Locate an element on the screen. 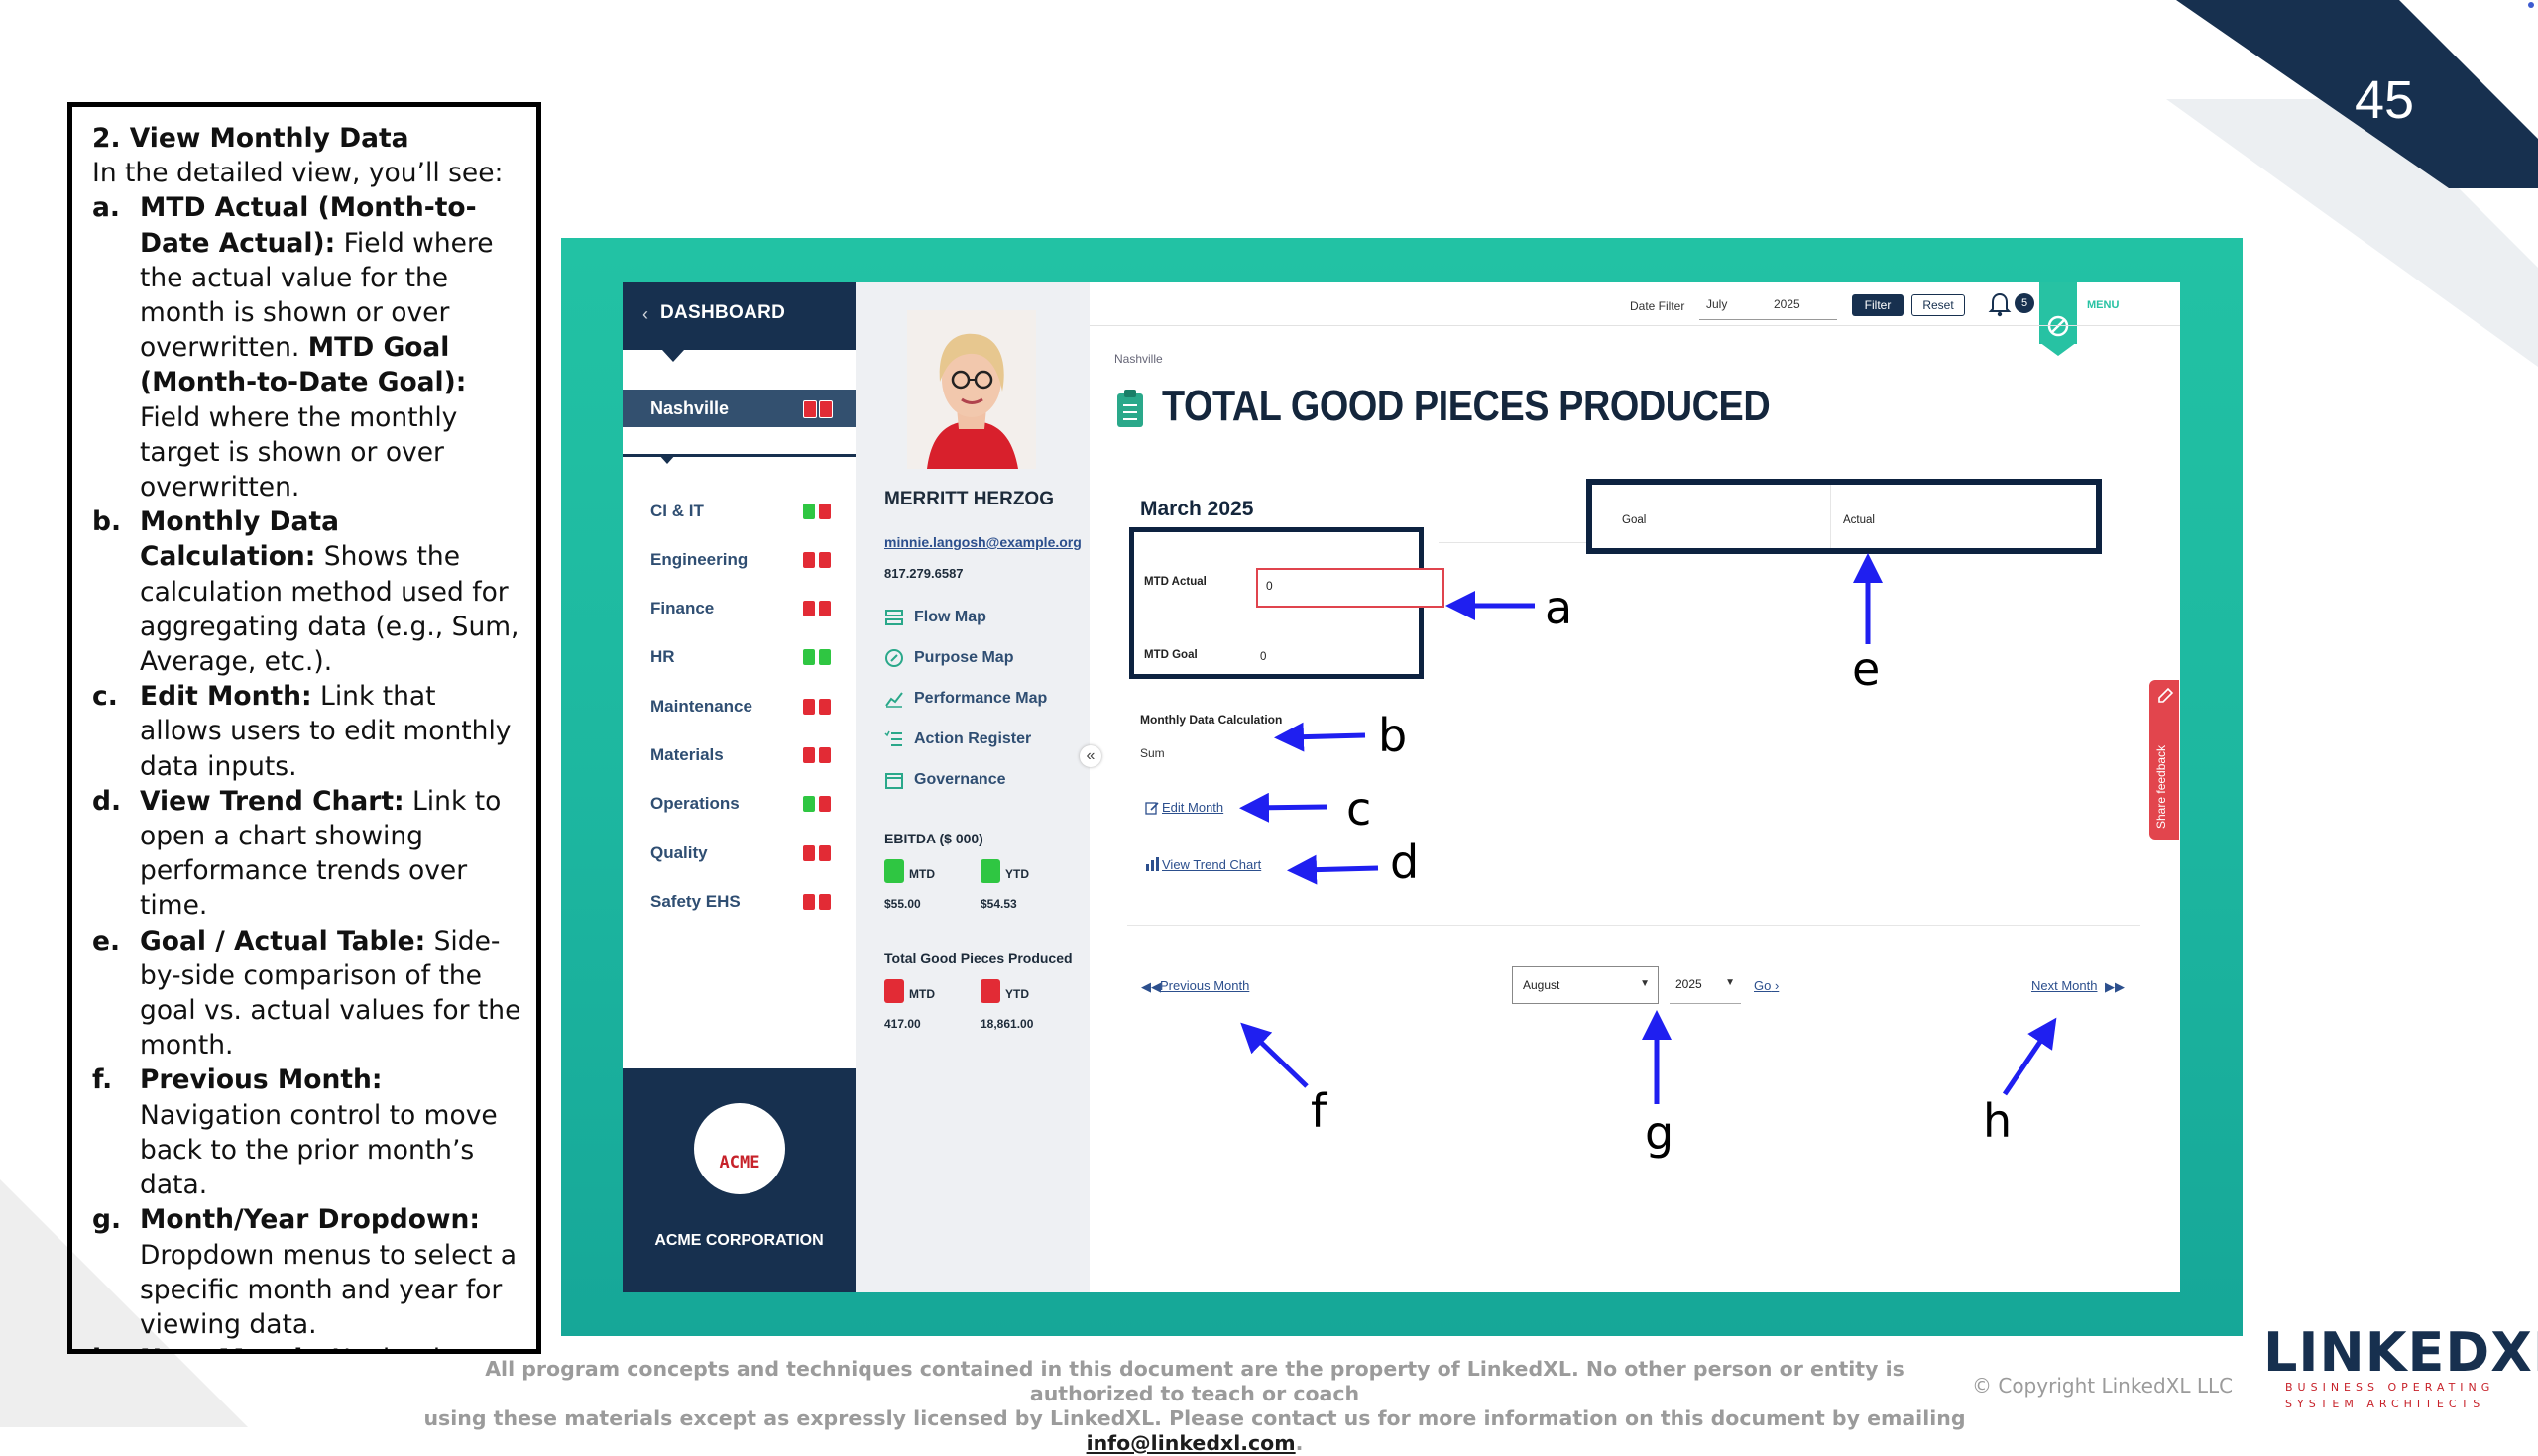  pieces-mtd-value: 417.00 is located at coordinates (902, 1024).